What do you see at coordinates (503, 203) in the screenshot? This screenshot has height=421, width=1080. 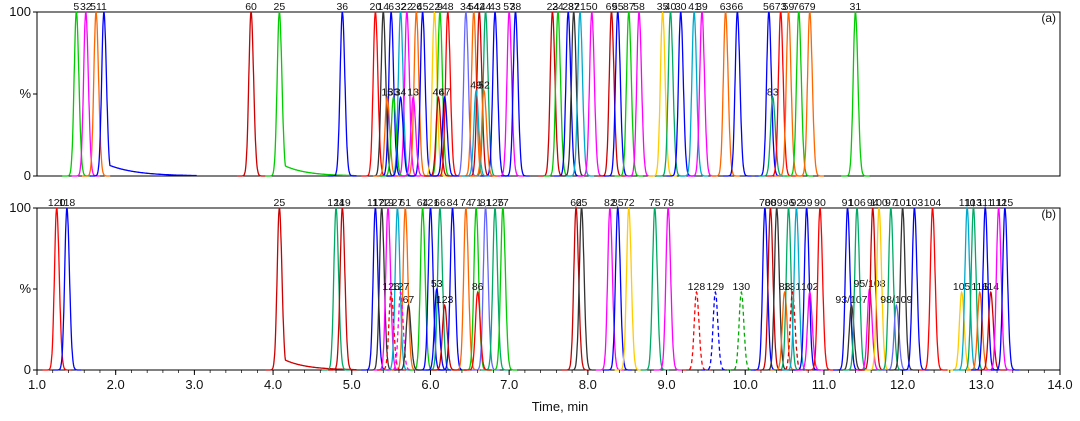 I see `peak-label-77: 77` at bounding box center [503, 203].